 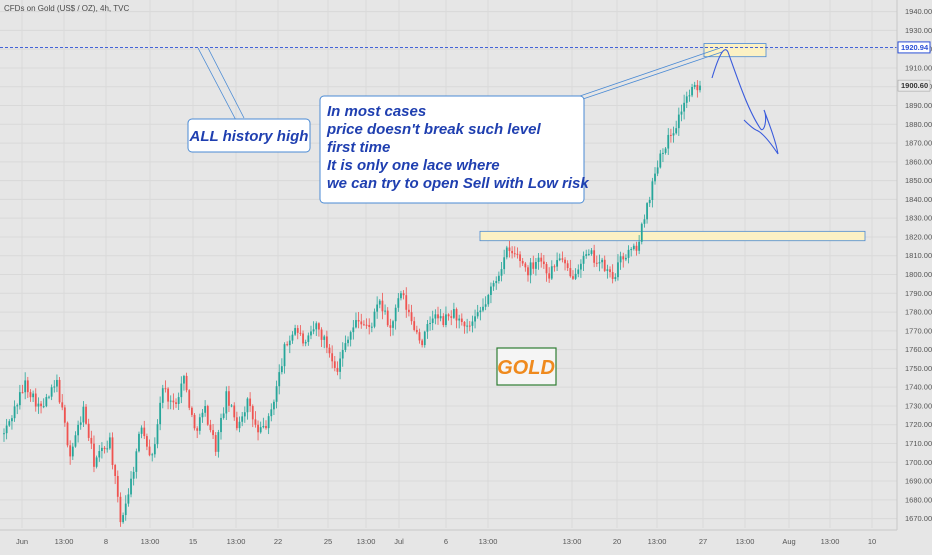 What do you see at coordinates (918, 199) in the screenshot?
I see `y-tick-label: 1840.00` at bounding box center [918, 199].